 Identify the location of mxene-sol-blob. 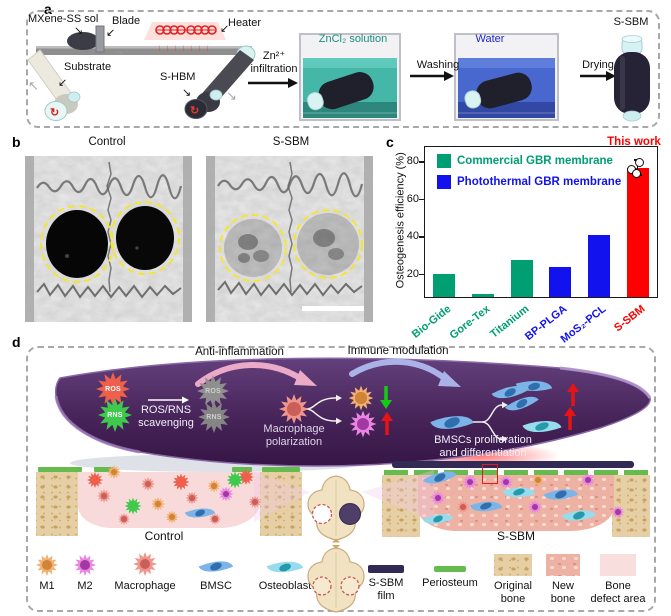
(83, 41).